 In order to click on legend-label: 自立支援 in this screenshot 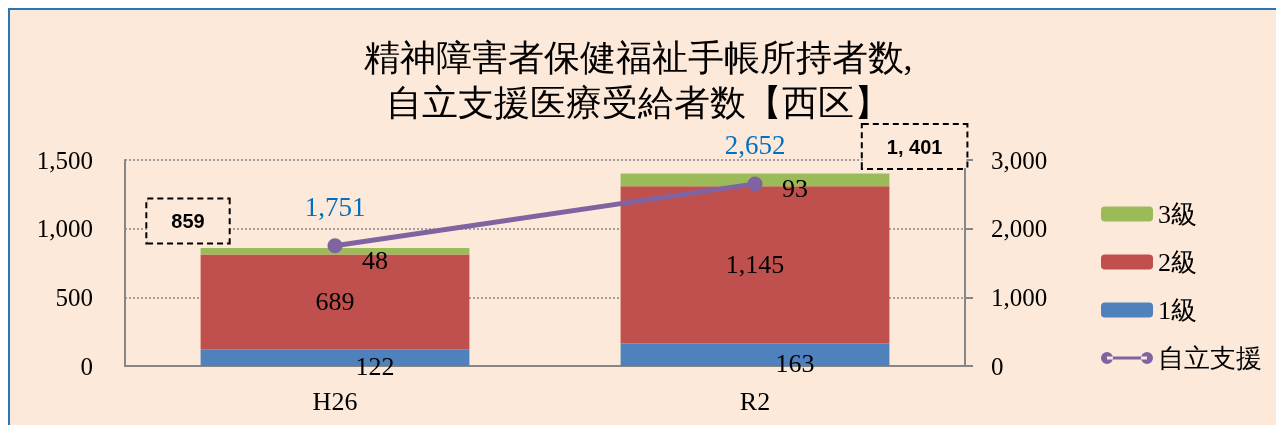, I will do `click(1210, 358)`.